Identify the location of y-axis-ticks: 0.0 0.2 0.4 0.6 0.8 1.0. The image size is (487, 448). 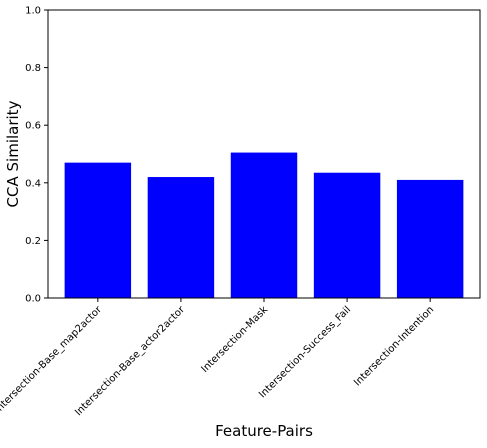
(36, 155).